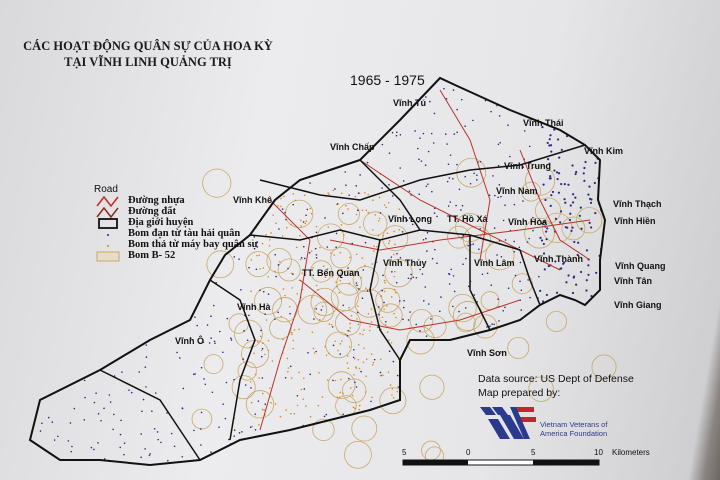 This screenshot has height=480, width=720. I want to click on place-vinh-thai: Vĩnh Thái, so click(543, 123).